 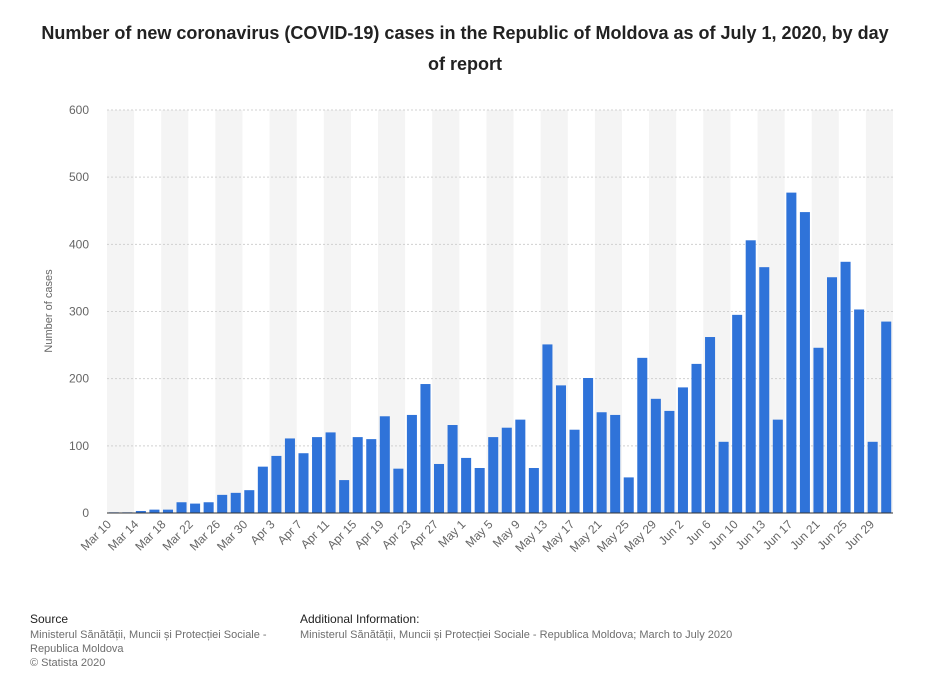 What do you see at coordinates (396, 534) in the screenshot?
I see `x-tick-label: Apr 23` at bounding box center [396, 534].